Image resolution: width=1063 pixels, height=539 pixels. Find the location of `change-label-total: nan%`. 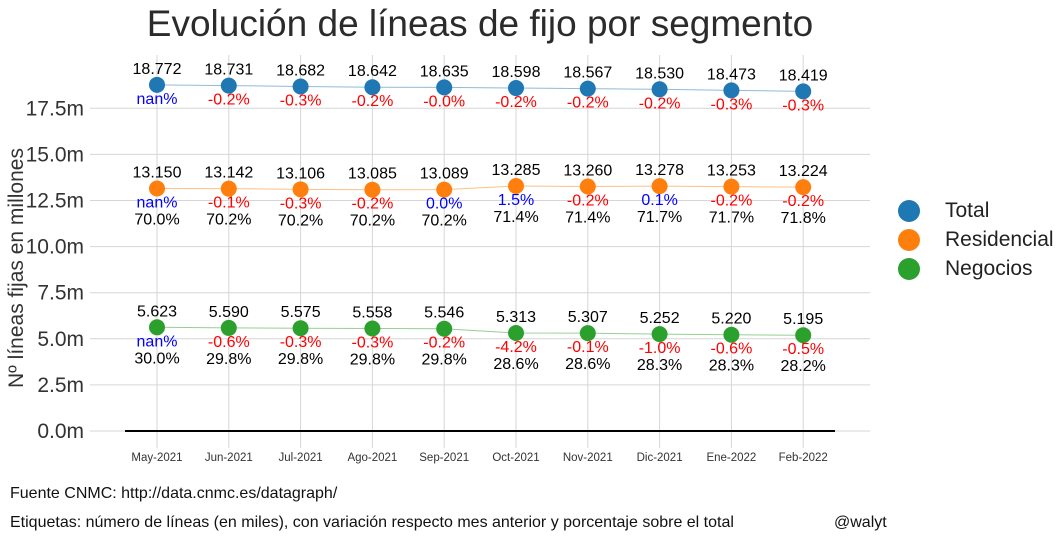

change-label-total: nan% is located at coordinates (157, 99).